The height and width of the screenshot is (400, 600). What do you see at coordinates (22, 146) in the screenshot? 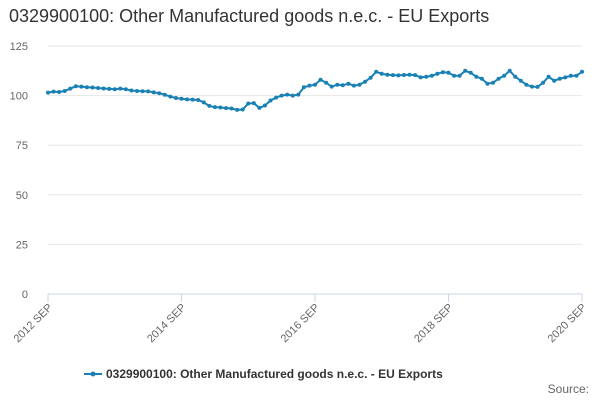
I see `y-tick-label: 75` at bounding box center [22, 146].